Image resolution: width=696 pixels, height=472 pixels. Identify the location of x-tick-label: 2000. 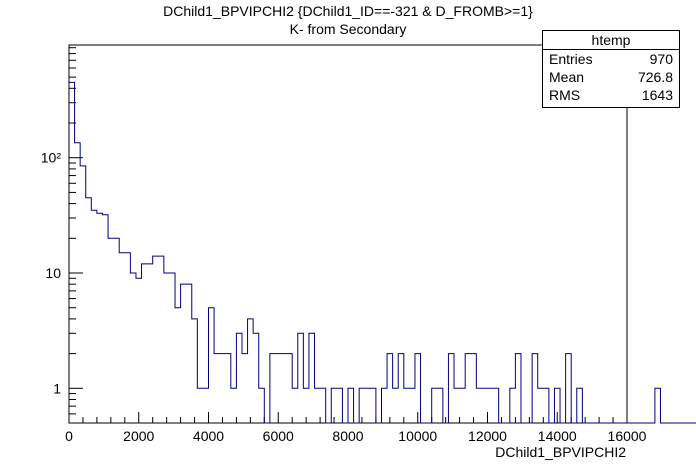
(138, 436).